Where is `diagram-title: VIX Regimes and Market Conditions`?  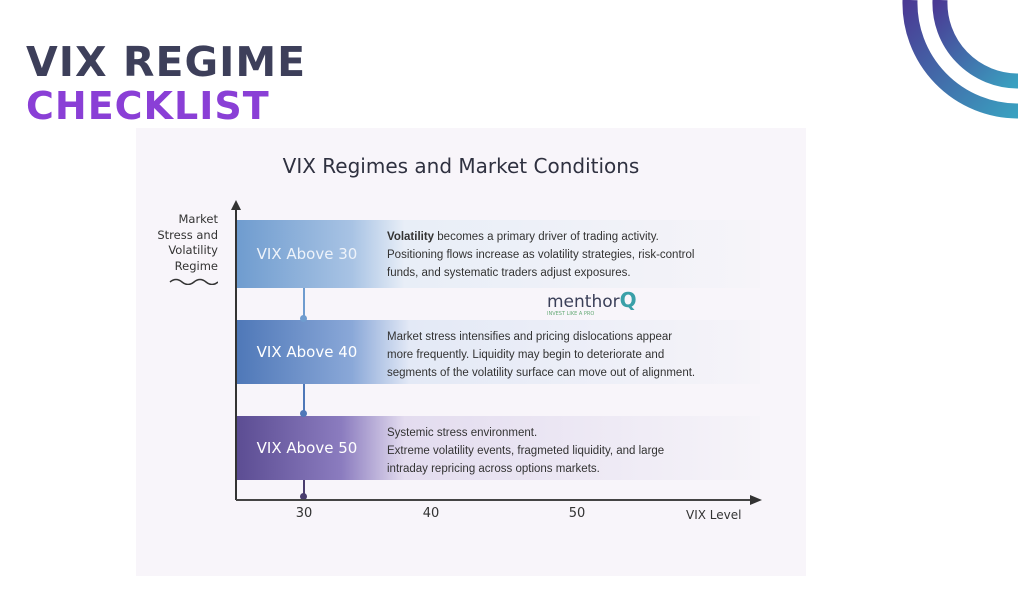
diagram-title: VIX Regimes and Market Conditions is located at coordinates (461, 166).